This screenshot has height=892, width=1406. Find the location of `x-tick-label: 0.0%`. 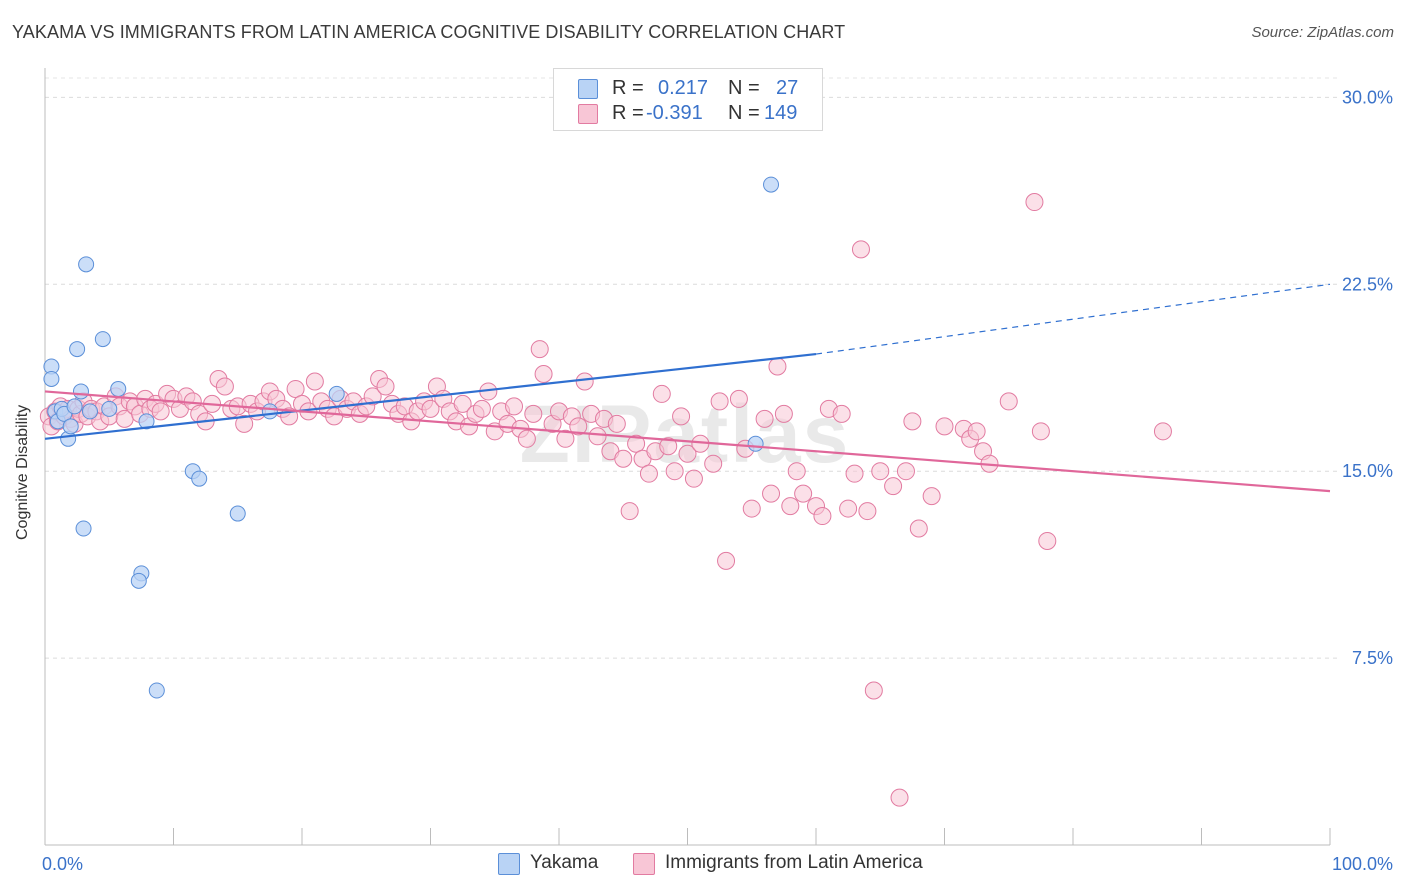

x-tick-label: 0.0% is located at coordinates (62, 864).